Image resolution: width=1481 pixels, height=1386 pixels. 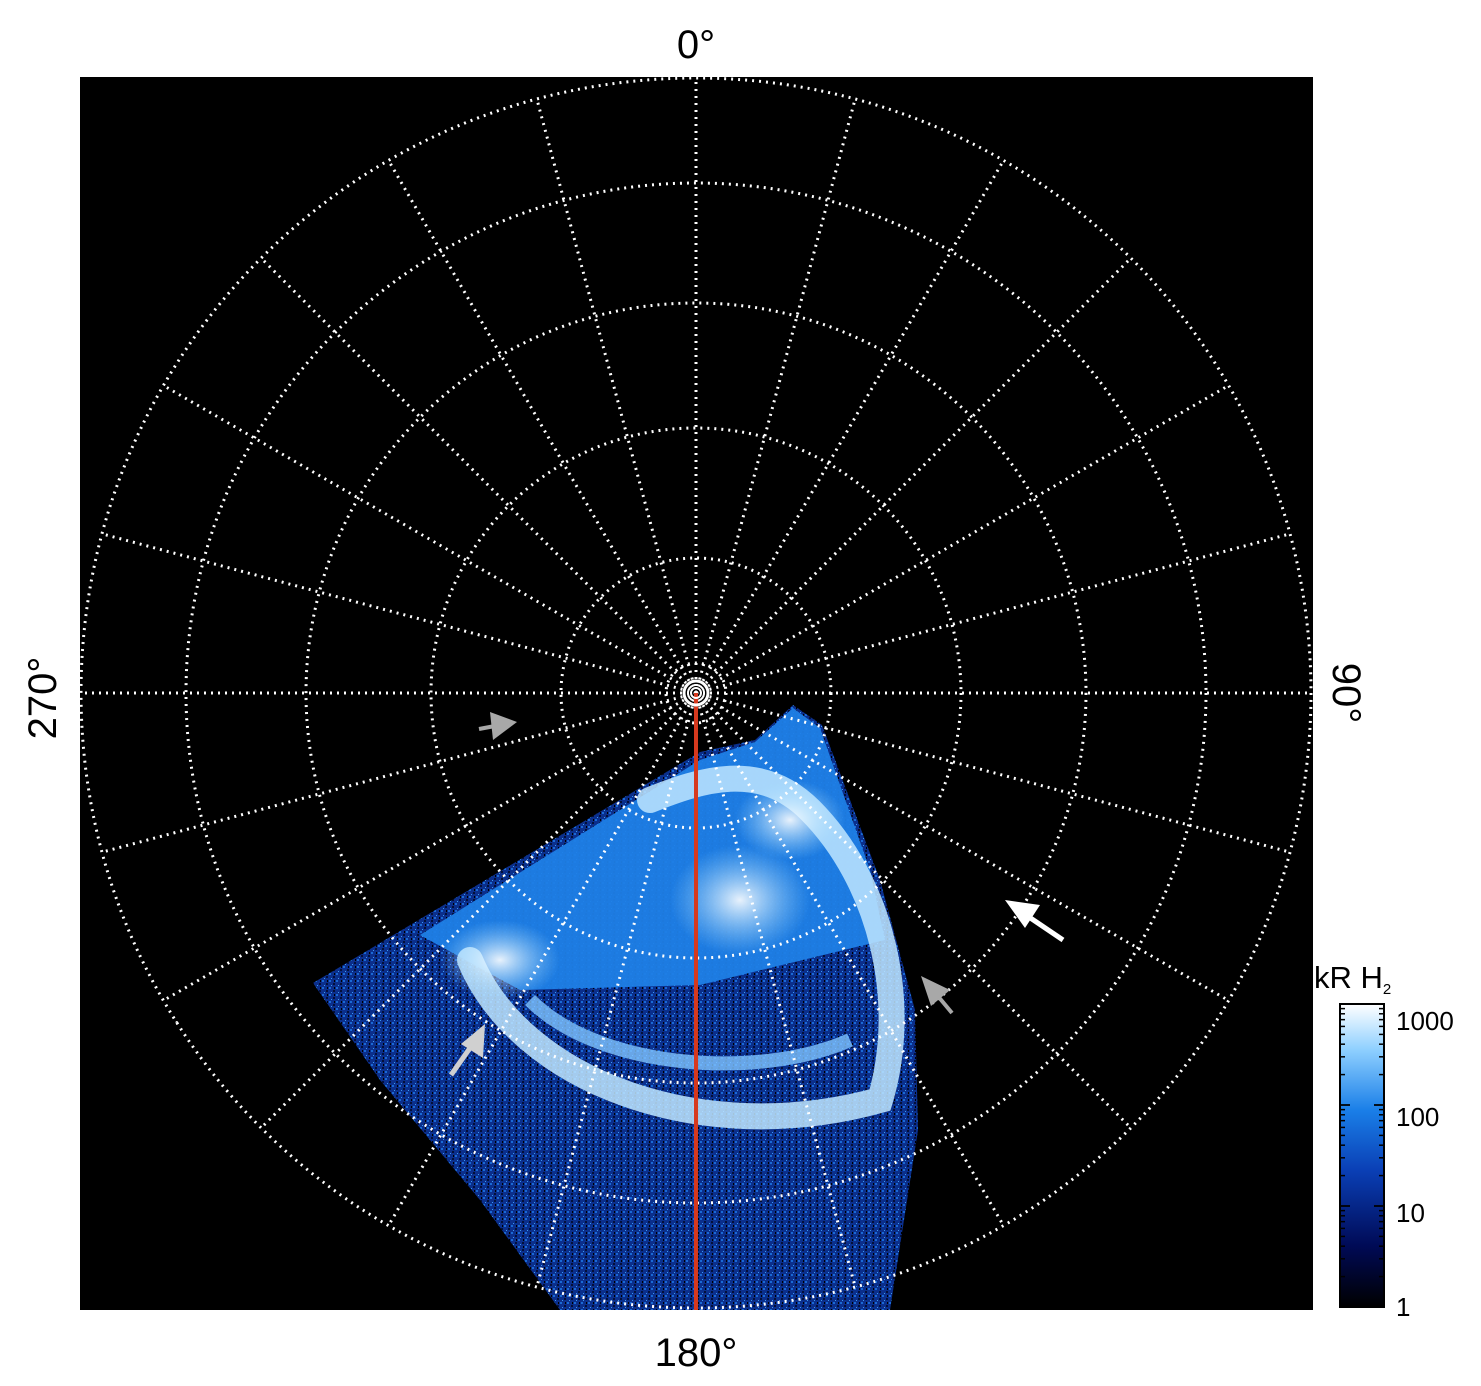 What do you see at coordinates (1403, 1307) in the screenshot?
I see `colorbar-tick-1: 1` at bounding box center [1403, 1307].